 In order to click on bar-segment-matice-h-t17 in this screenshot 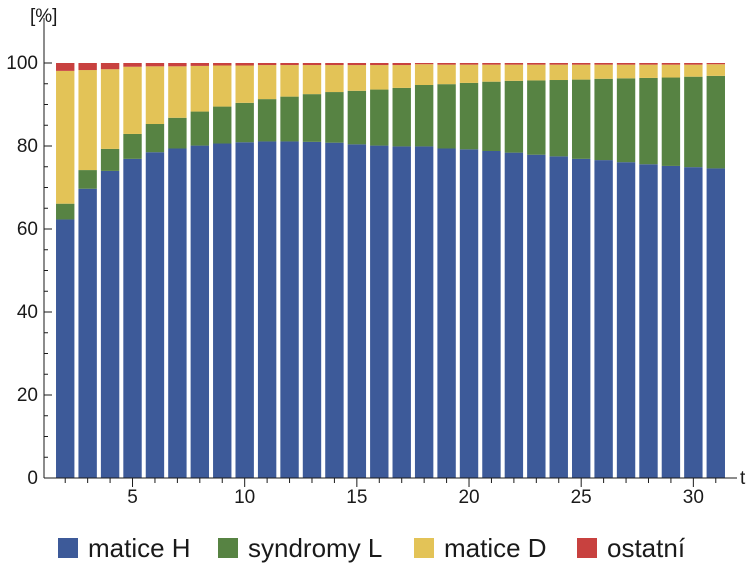, I will do `click(401, 312)`.